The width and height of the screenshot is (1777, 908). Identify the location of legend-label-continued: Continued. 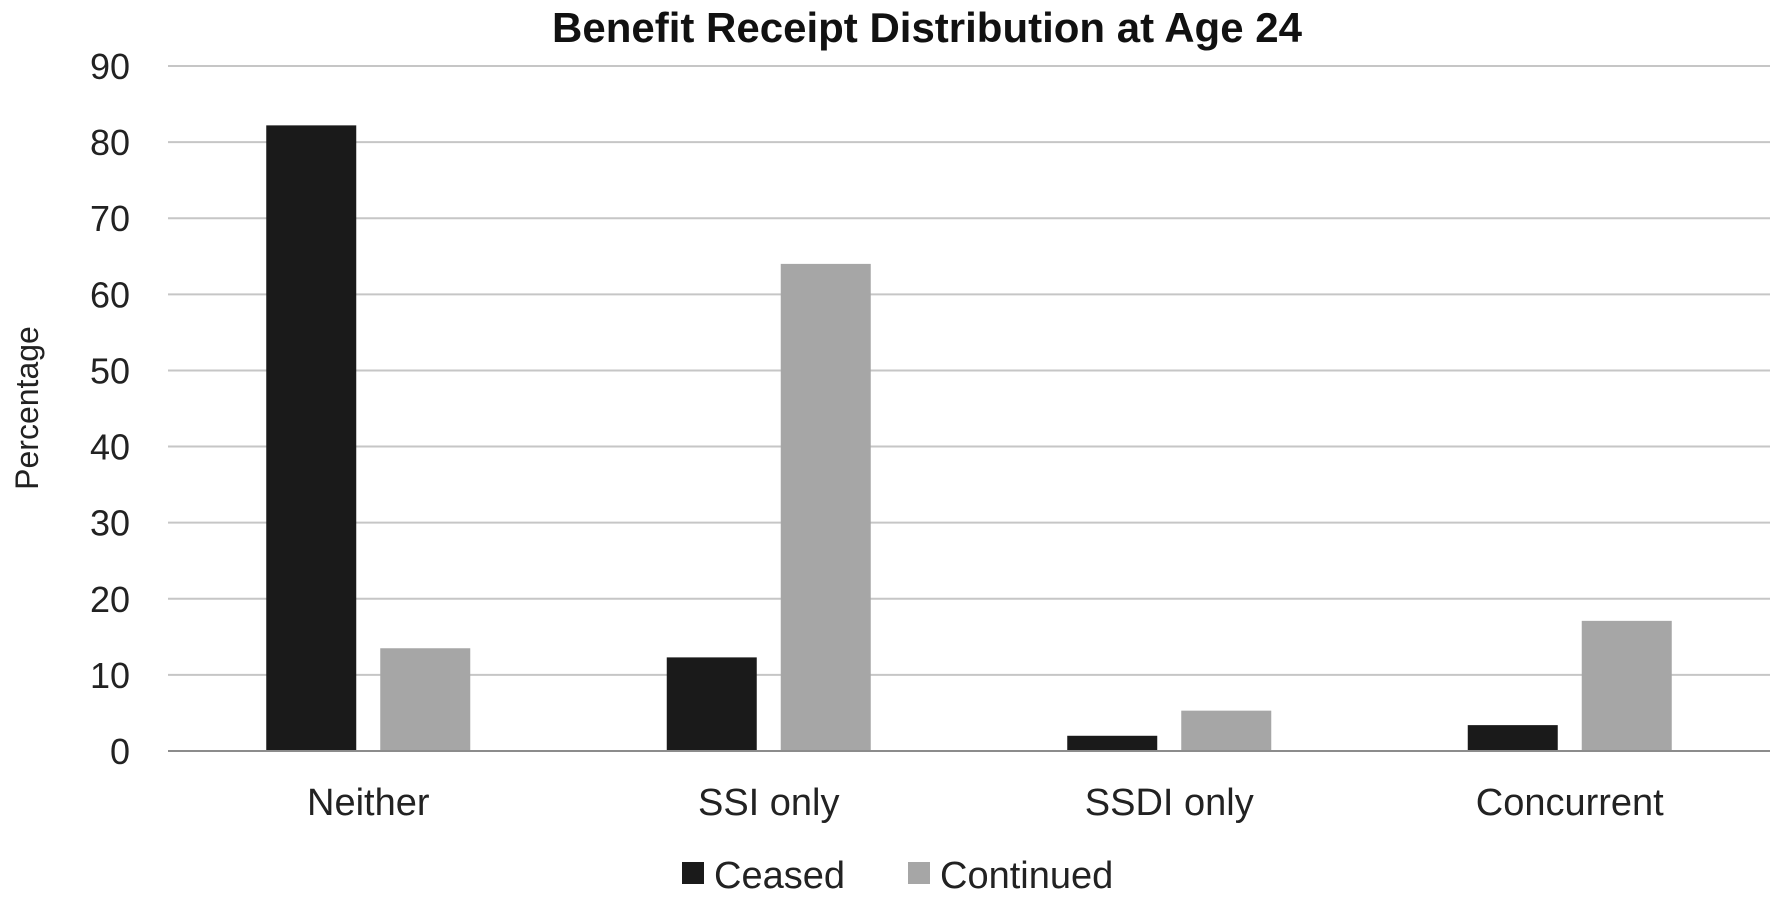
(1026, 876).